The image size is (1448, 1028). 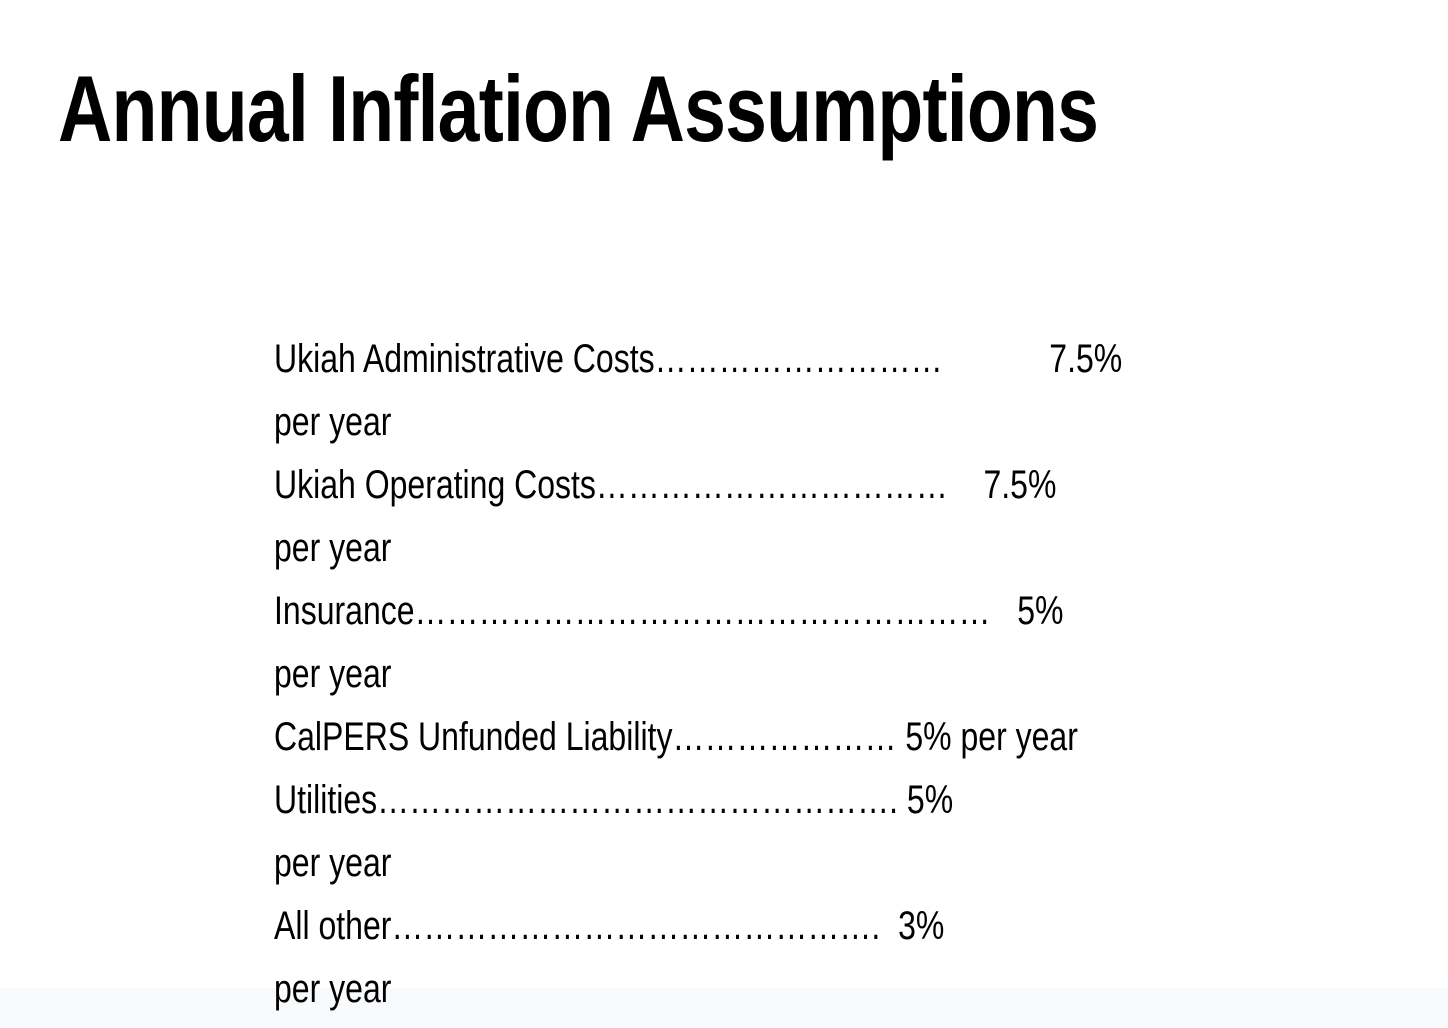 I want to click on assumption-line-insurance: Insurance……………………………………………… 5%, so click(x=669, y=611).